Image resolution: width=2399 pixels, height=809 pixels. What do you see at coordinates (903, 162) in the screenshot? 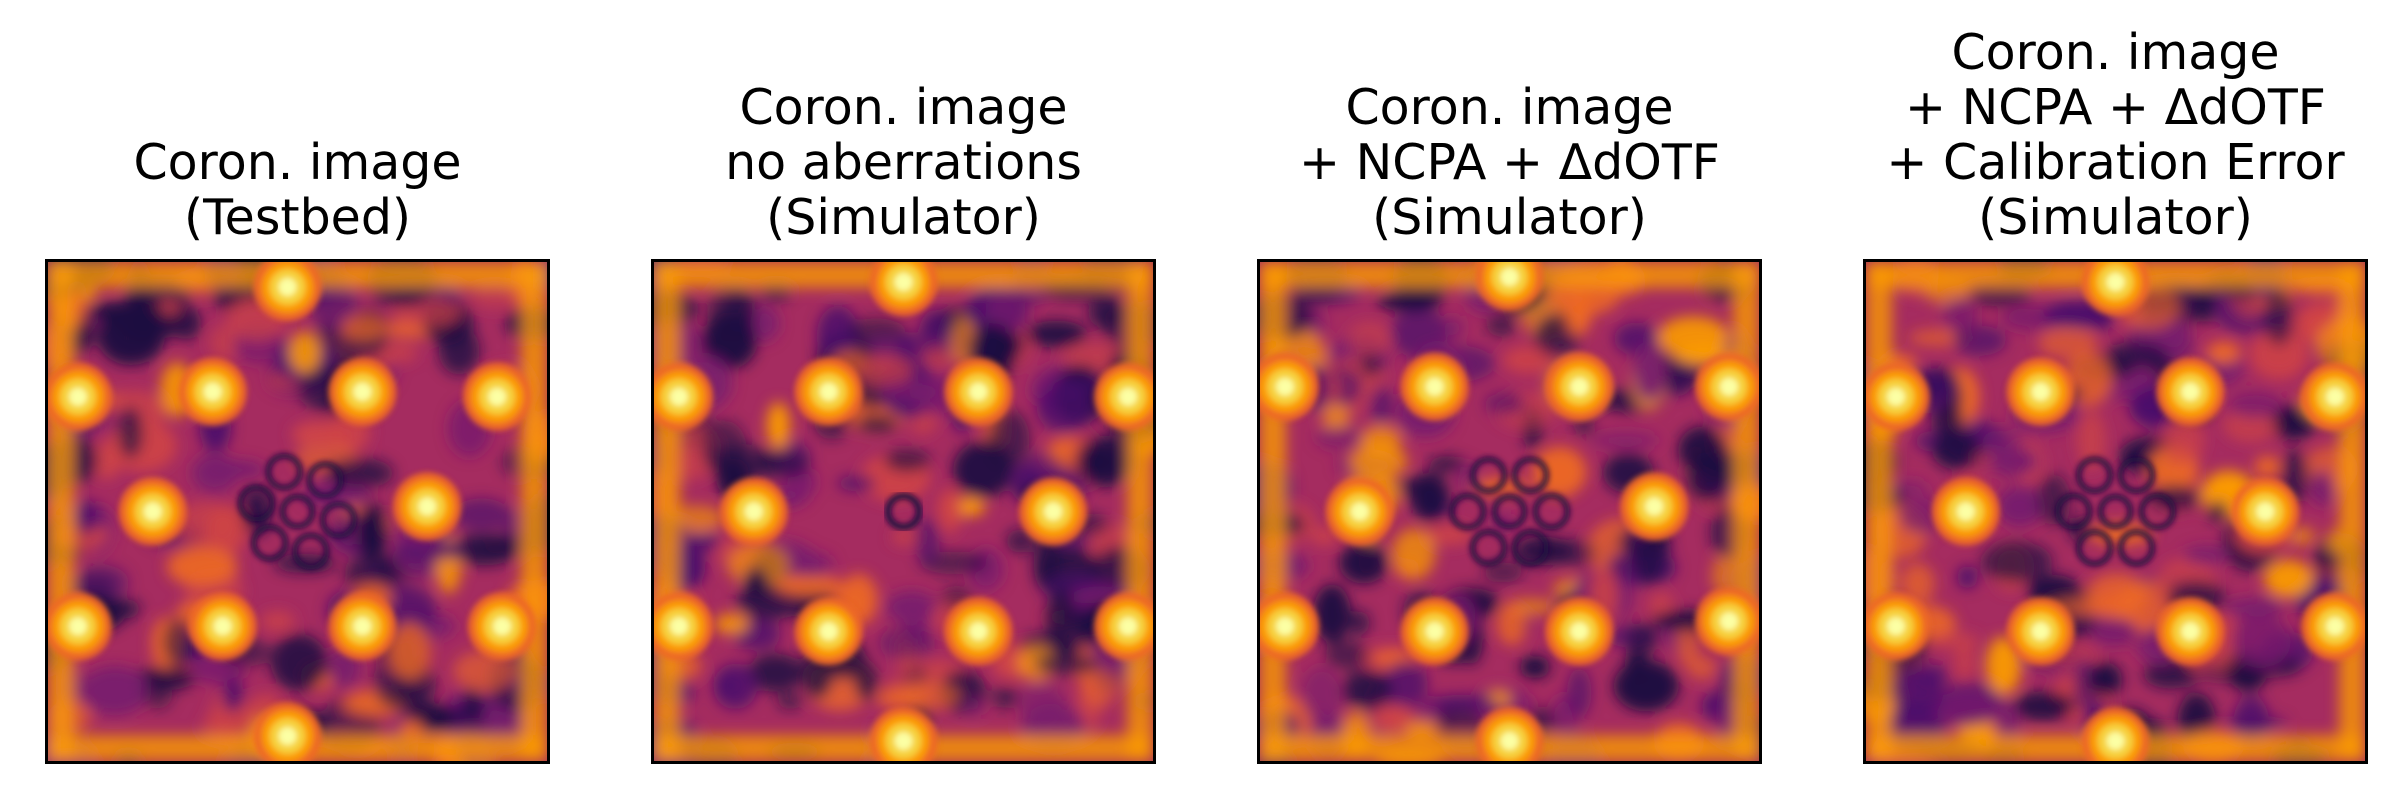
I see `panel-title: Coron. image no aberrations (Simulator)` at bounding box center [903, 162].